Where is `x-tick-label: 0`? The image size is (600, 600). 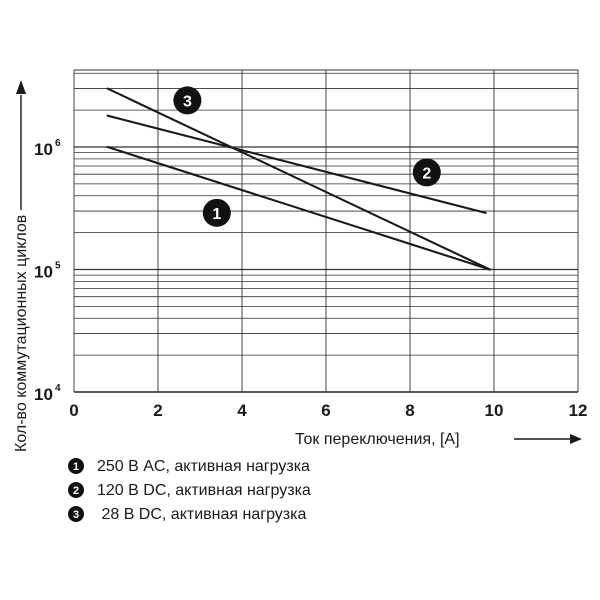
x-tick-label: 0 is located at coordinates (73, 410).